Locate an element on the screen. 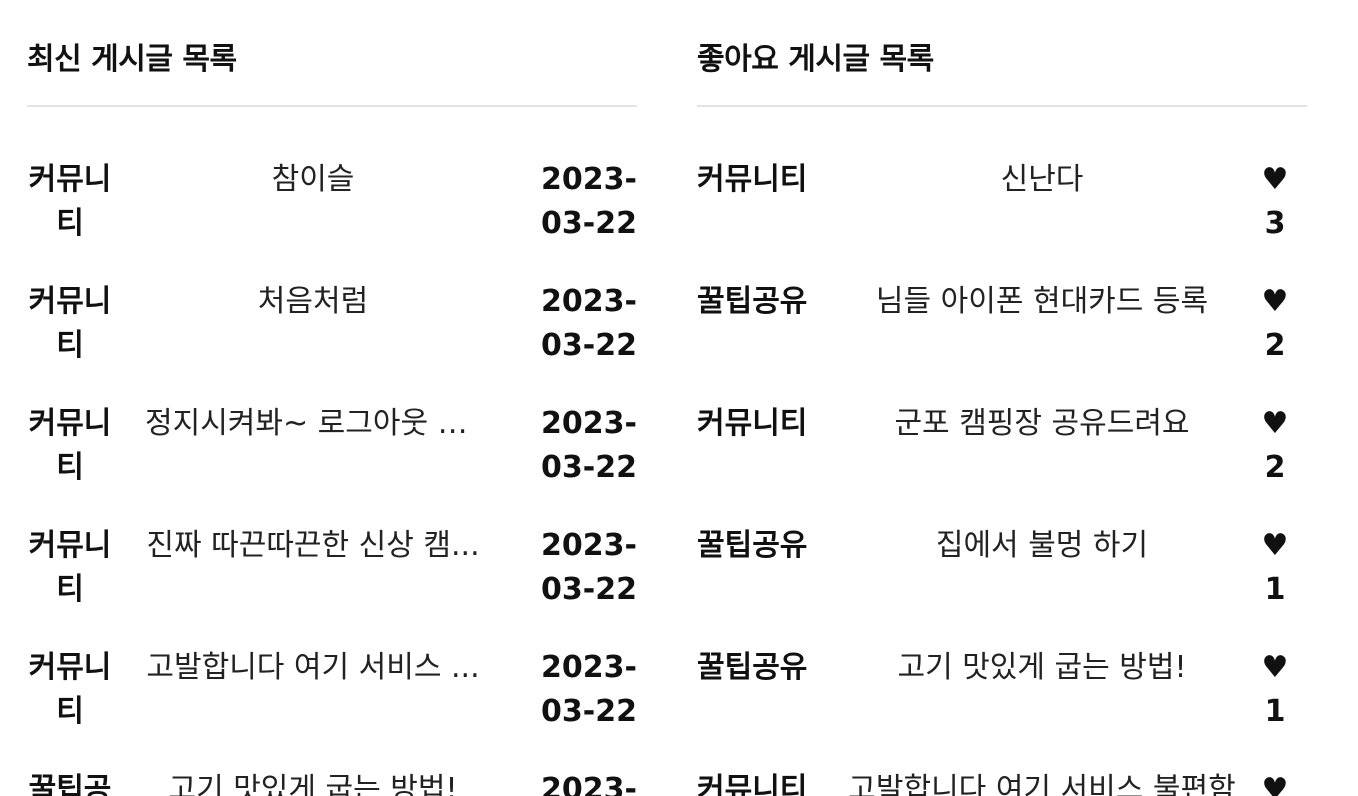 This screenshot has height=796, width=1358. liked-post-row: 커뮤니티 신난다 ♥ 3 is located at coordinates (1002, 219).